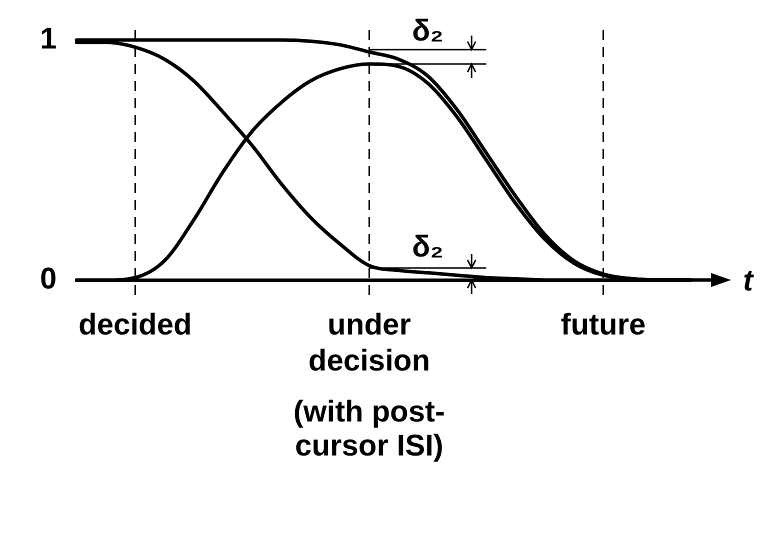 The width and height of the screenshot is (761, 558). What do you see at coordinates (369, 428) in the screenshot?
I see `text: (with post-cursor ISI)` at bounding box center [369, 428].